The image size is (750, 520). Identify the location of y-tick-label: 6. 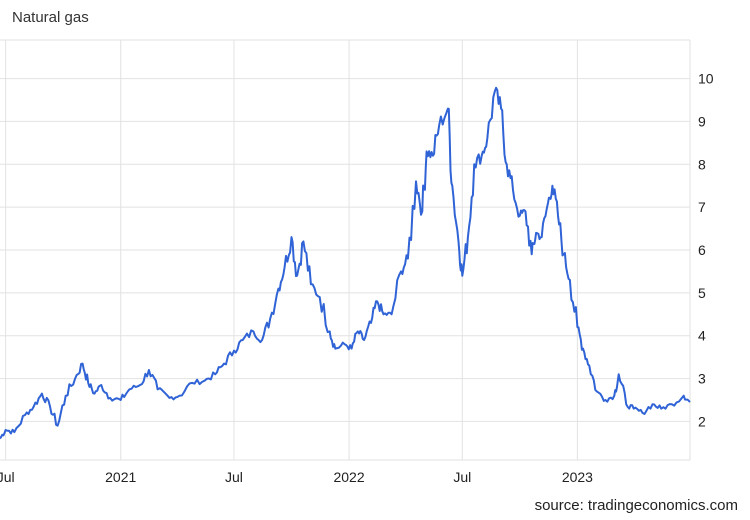
(702, 250).